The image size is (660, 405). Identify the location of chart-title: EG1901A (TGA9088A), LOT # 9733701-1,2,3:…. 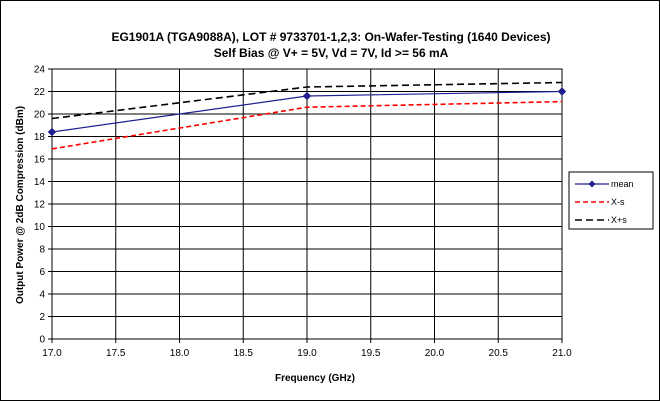
(330, 37).